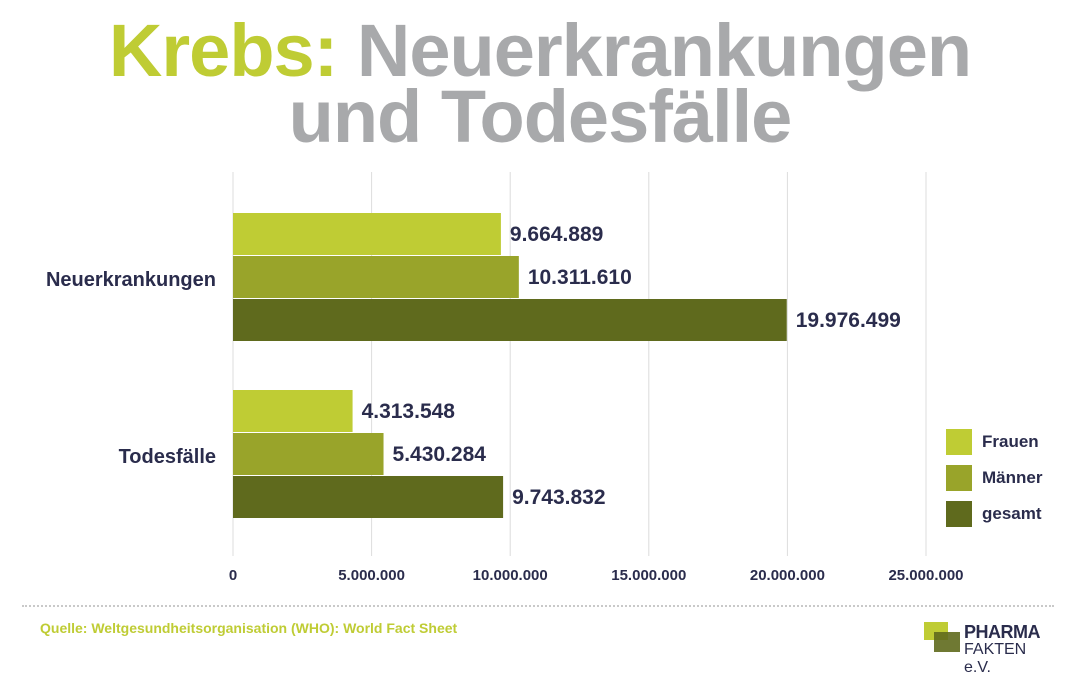 This screenshot has width=1080, height=684. What do you see at coordinates (1012, 513) in the screenshot?
I see `legend-label-gesamt: gesamt` at bounding box center [1012, 513].